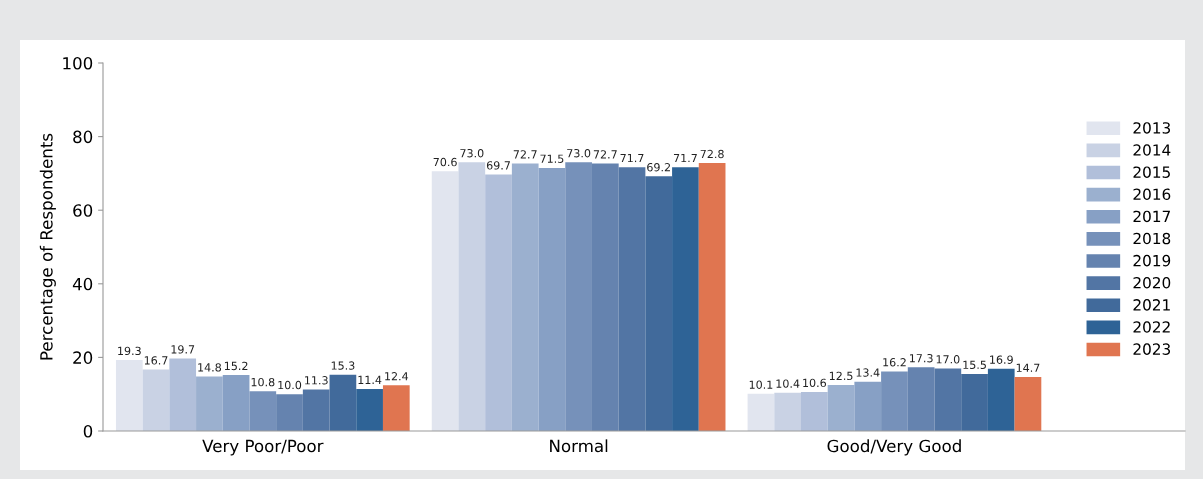  What do you see at coordinates (47, 246) in the screenshot?
I see `y-axis-title: Percentage of Respondents` at bounding box center [47, 246].